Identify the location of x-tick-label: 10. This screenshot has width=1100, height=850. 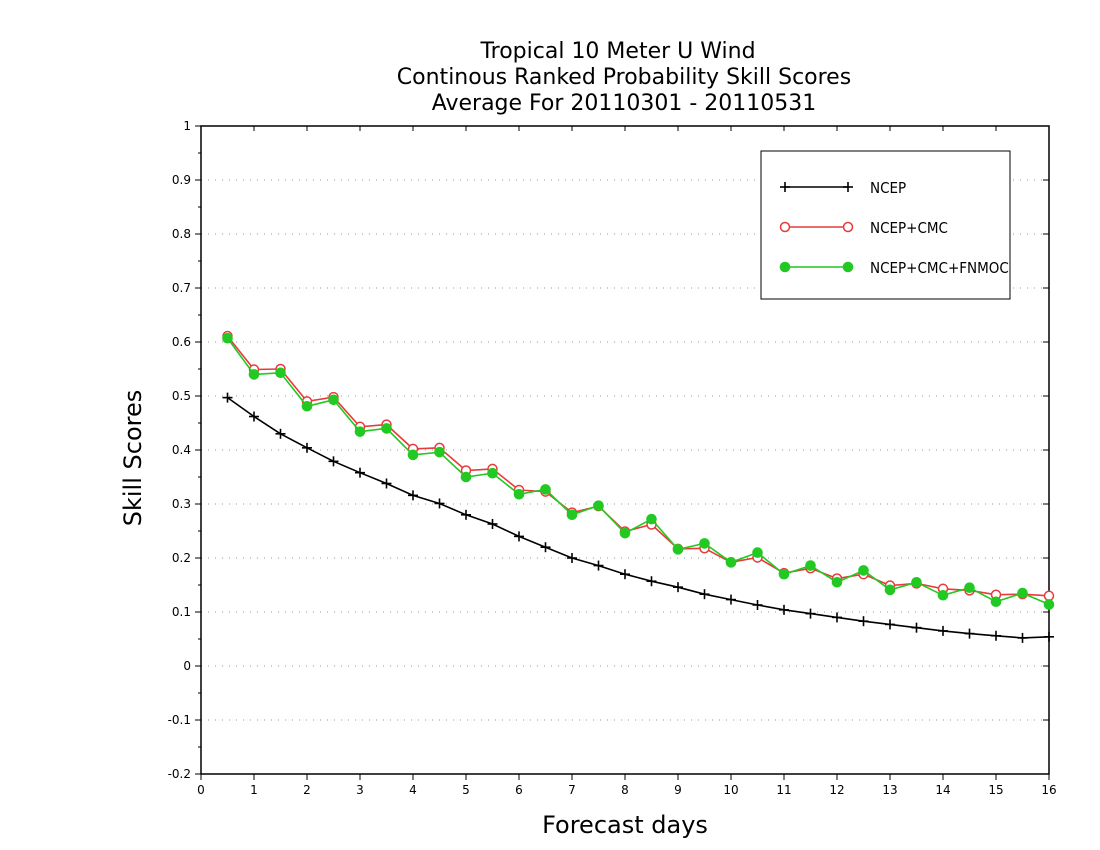
(730, 790).